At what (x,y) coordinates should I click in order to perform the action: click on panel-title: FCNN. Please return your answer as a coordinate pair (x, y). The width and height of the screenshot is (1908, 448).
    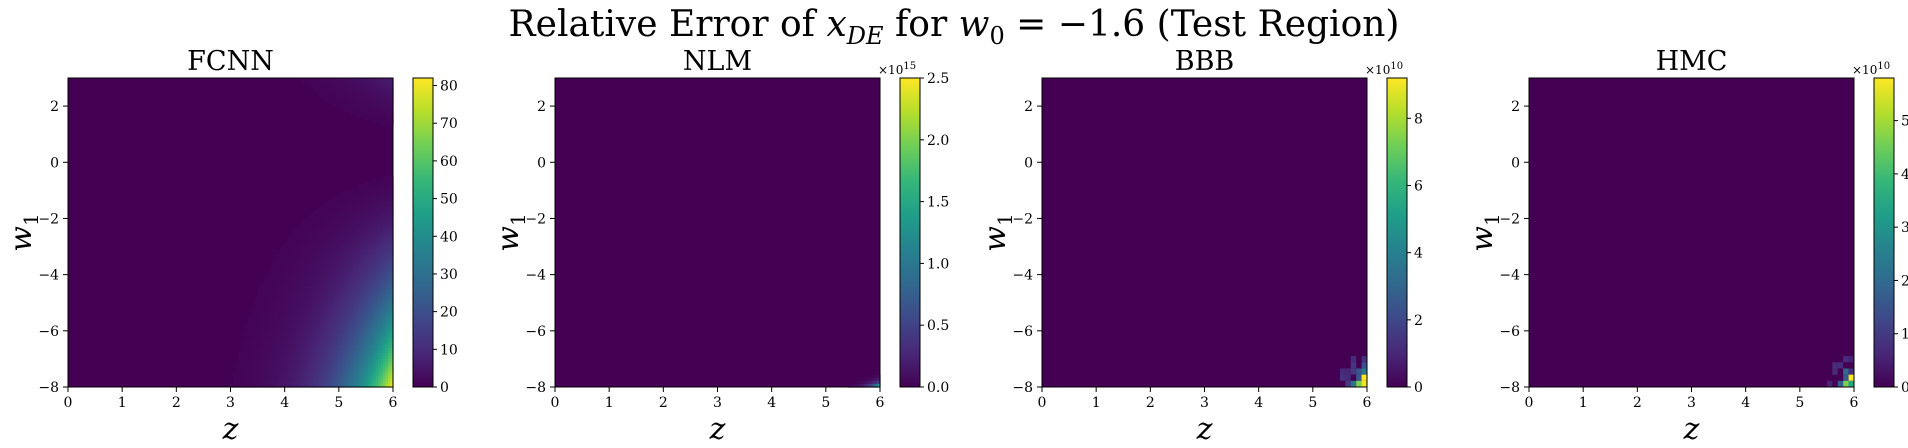
    Looking at the image, I should click on (230, 61).